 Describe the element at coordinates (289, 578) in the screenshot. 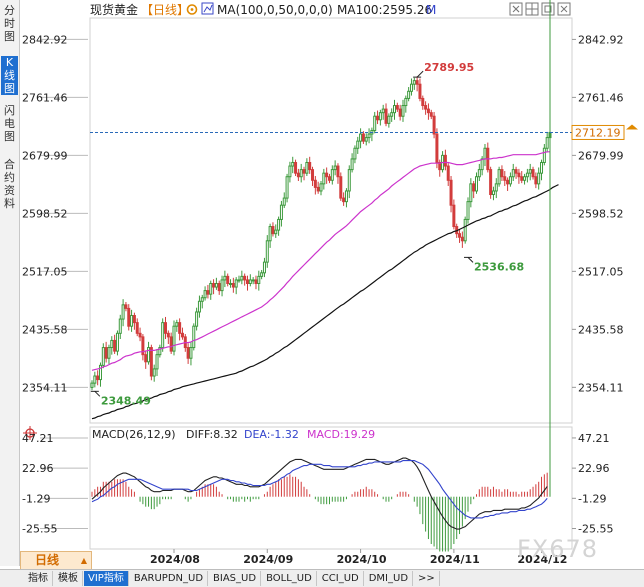

I see `indicator-tab: BOLL_UD` at that location.